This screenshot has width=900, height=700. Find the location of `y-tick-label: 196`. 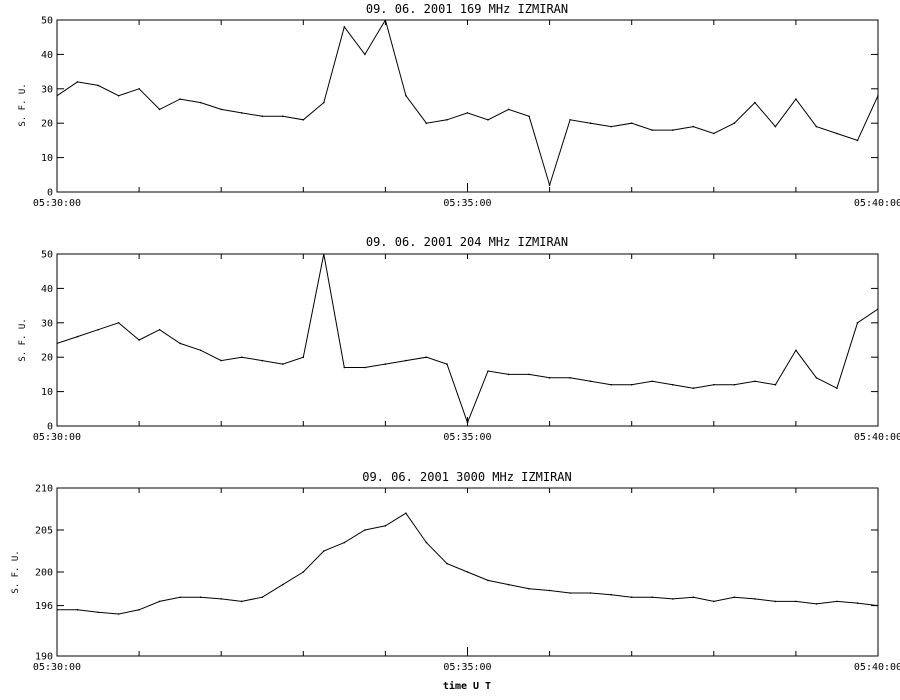

y-tick-label: 196 is located at coordinates (44, 606).